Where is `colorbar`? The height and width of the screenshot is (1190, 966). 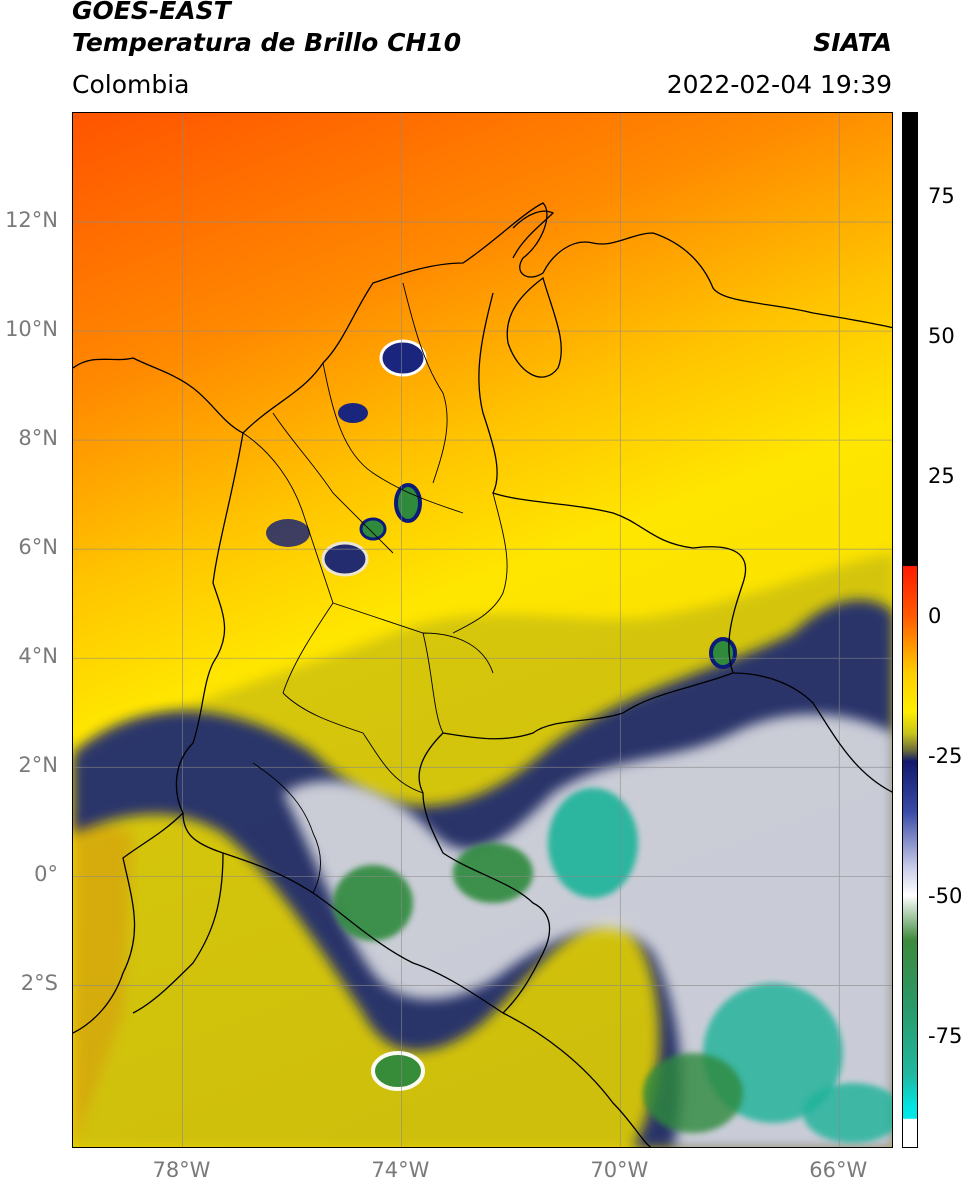
colorbar is located at coordinates (910, 630).